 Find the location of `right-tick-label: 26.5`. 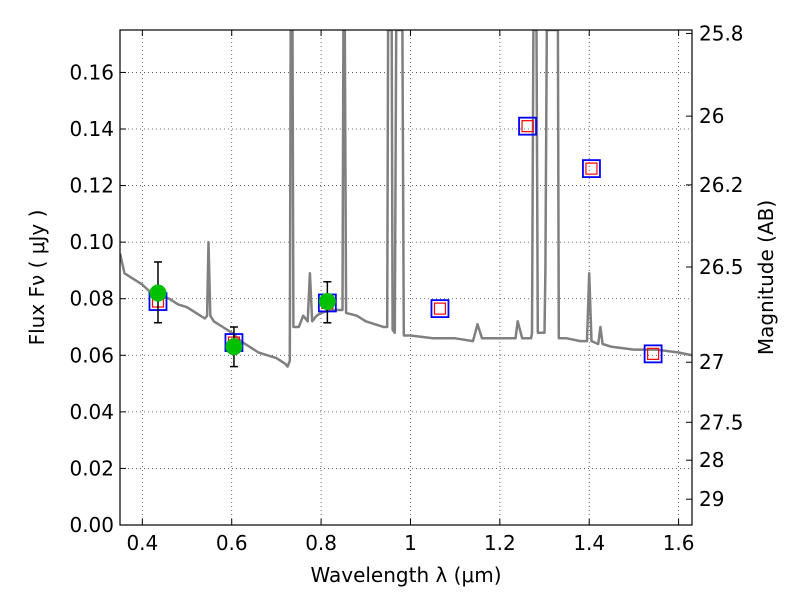

right-tick-label: 26.5 is located at coordinates (721, 267).